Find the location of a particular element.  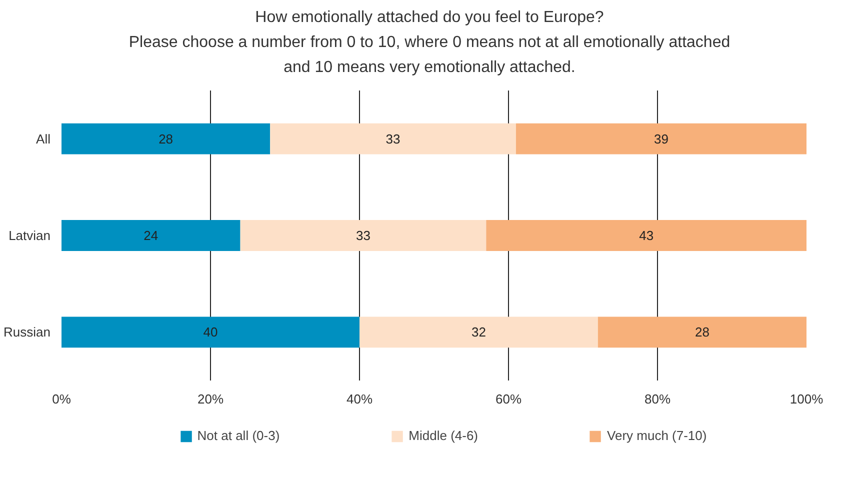

y-tick-label: Russian is located at coordinates (27, 332).